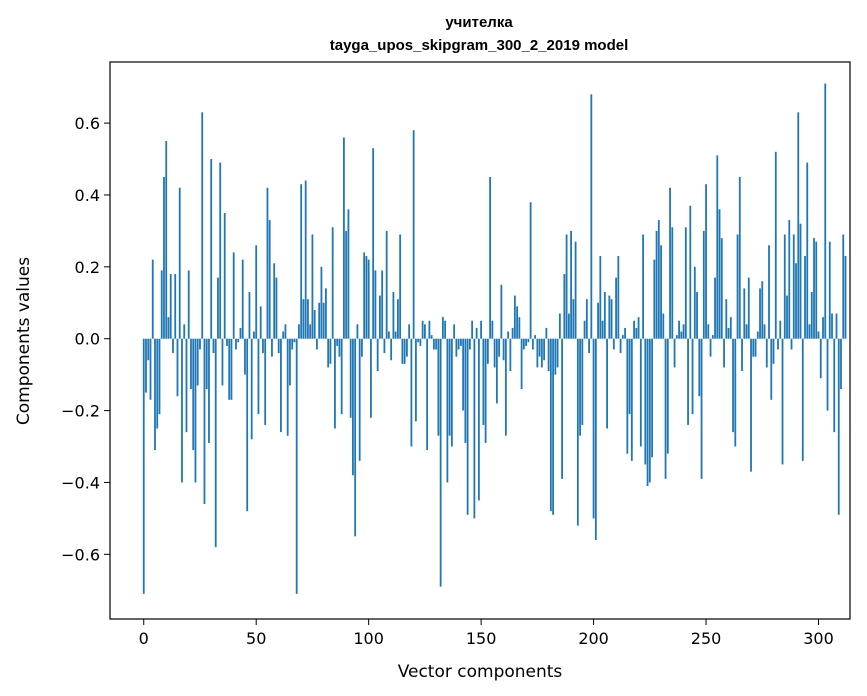  I want to click on x-tick-label: 150, so click(481, 638).